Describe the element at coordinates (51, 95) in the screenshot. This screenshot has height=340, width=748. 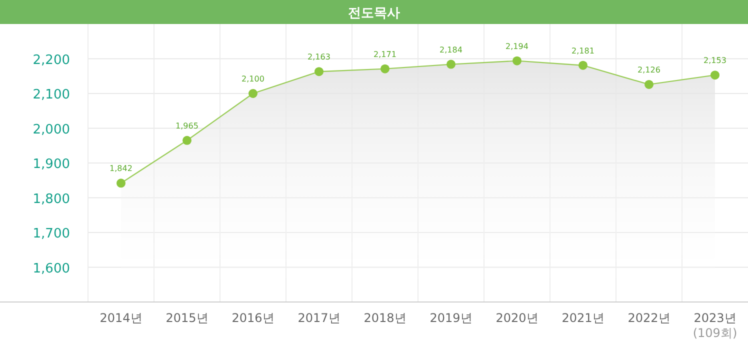
I see `y-tick-label: 2,100` at that location.